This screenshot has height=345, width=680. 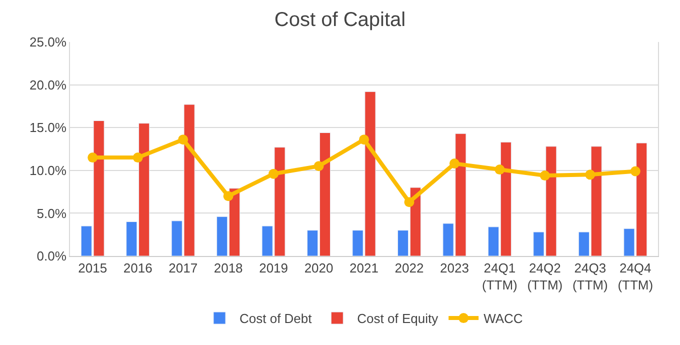 I want to click on x-tick-label: 2020, so click(x=319, y=268).